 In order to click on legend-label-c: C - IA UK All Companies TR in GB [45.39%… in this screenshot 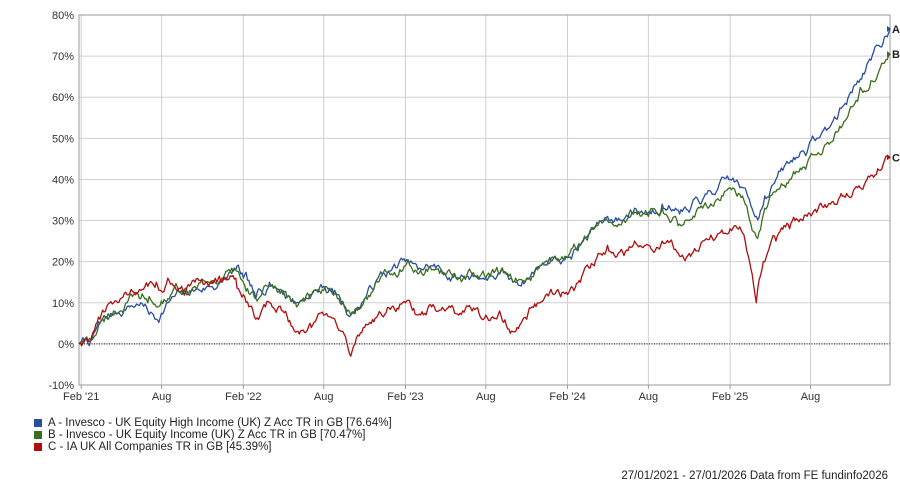, I will do `click(160, 447)`.